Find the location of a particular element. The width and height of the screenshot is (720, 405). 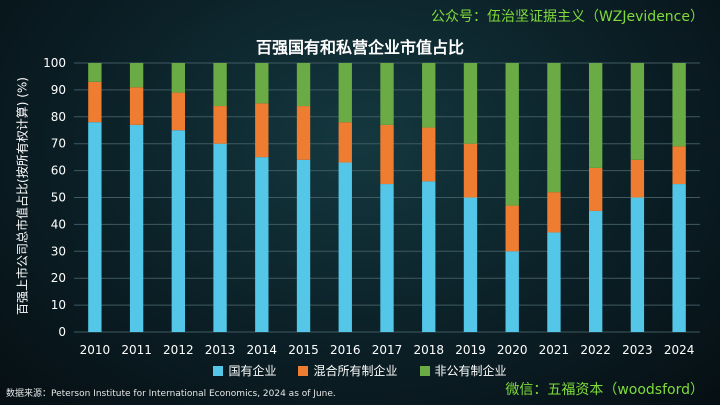

x-tick-label: 2017 is located at coordinates (387, 350).